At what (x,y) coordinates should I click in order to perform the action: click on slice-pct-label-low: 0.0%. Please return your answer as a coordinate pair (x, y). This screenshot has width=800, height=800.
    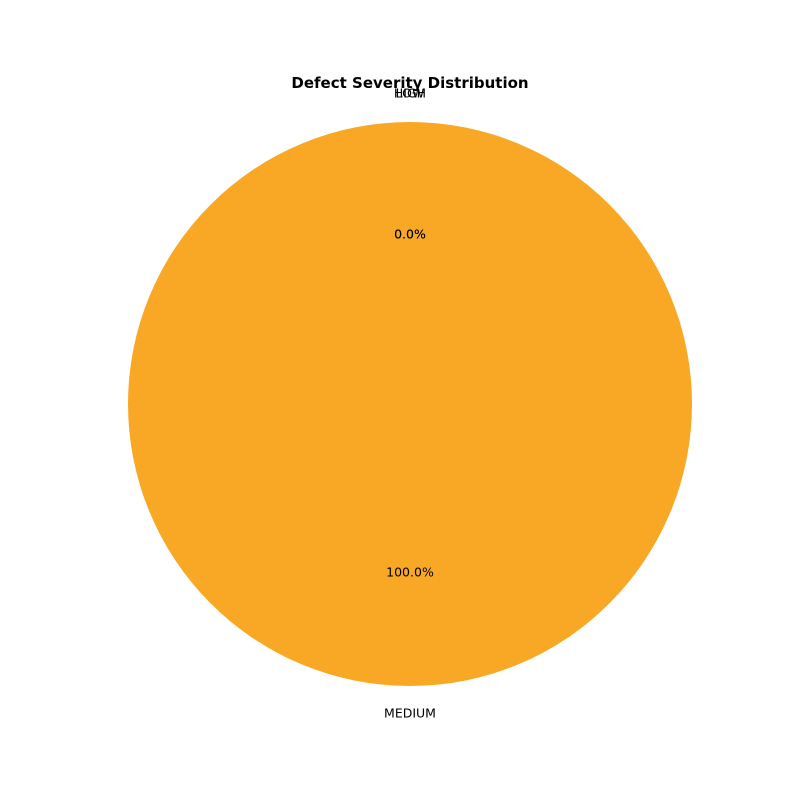
    Looking at the image, I should click on (410, 233).